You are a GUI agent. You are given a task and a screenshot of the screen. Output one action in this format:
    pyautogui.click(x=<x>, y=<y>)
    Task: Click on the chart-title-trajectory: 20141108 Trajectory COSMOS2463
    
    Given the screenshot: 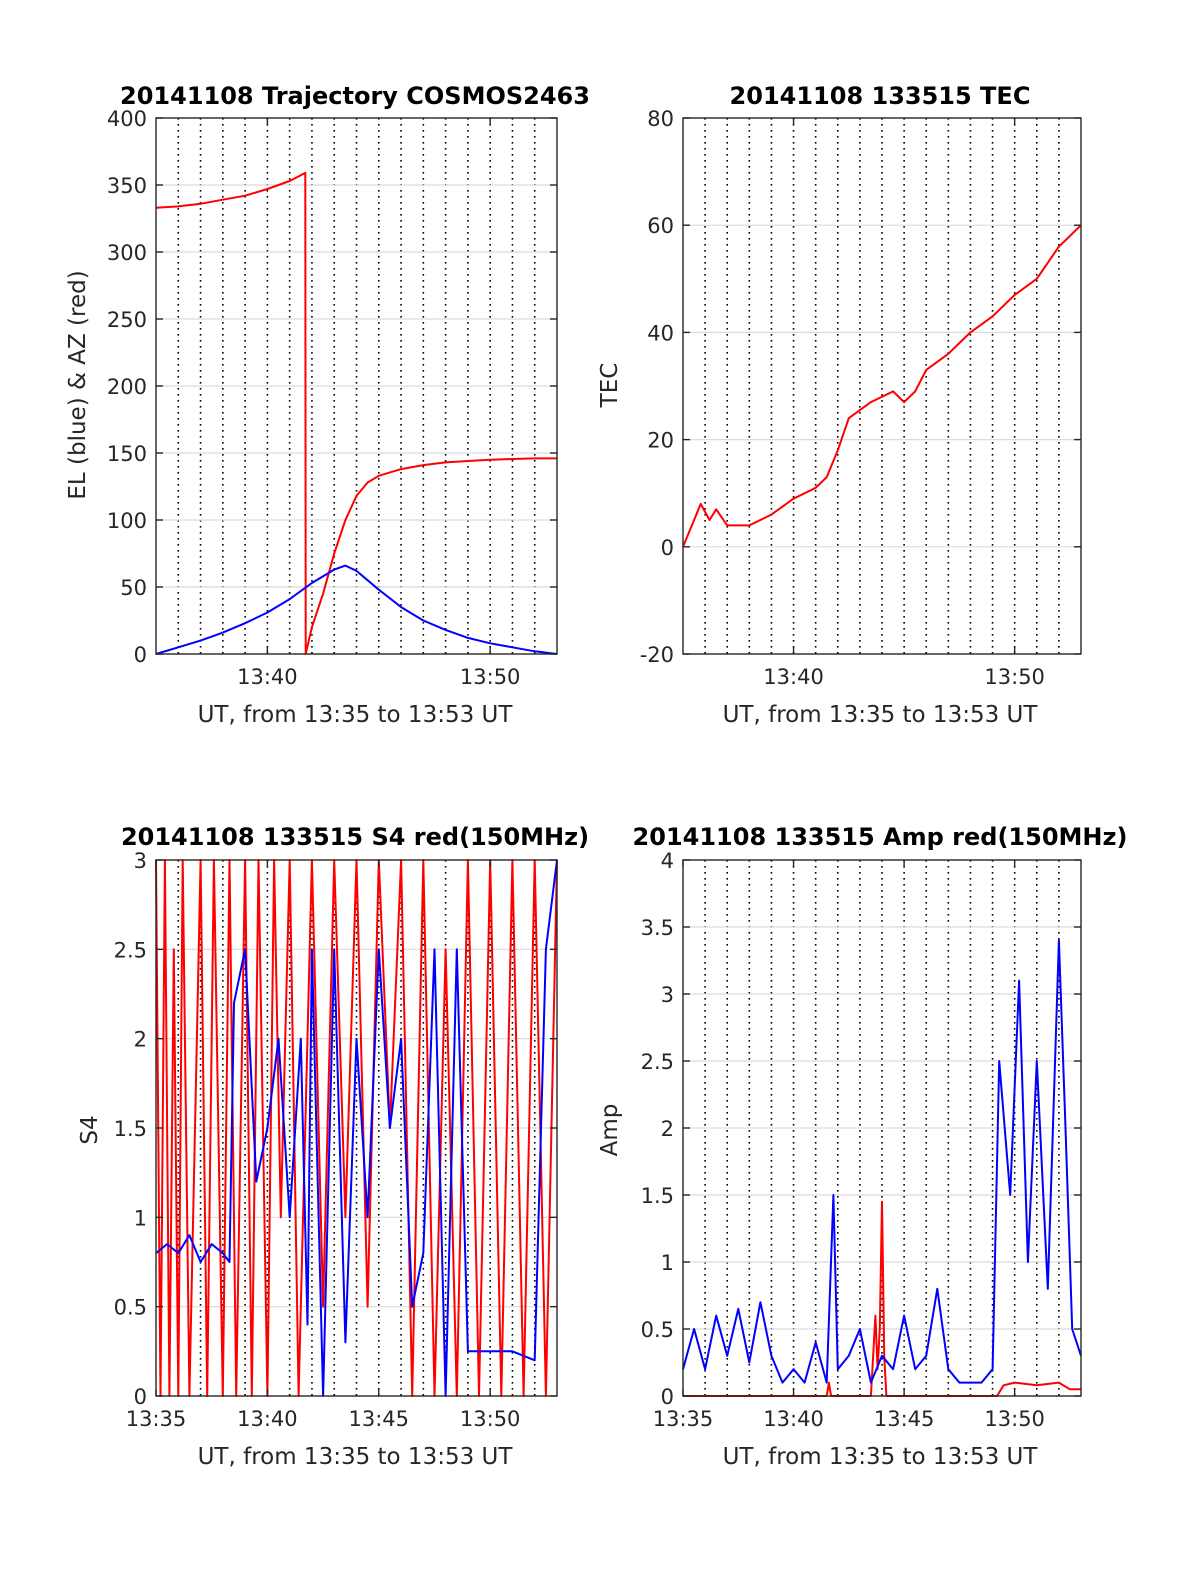 What is the action you would take?
    pyautogui.click(x=355, y=96)
    